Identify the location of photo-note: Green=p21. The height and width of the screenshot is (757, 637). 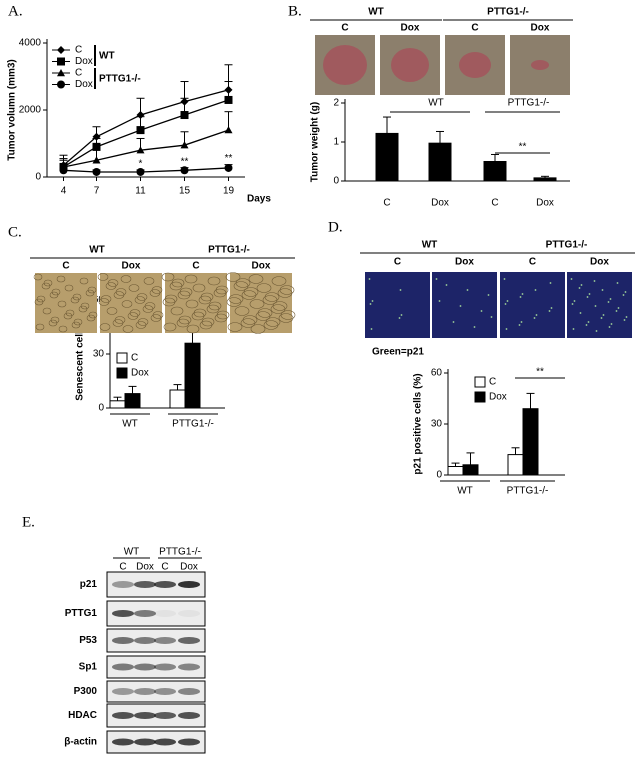
(398, 352).